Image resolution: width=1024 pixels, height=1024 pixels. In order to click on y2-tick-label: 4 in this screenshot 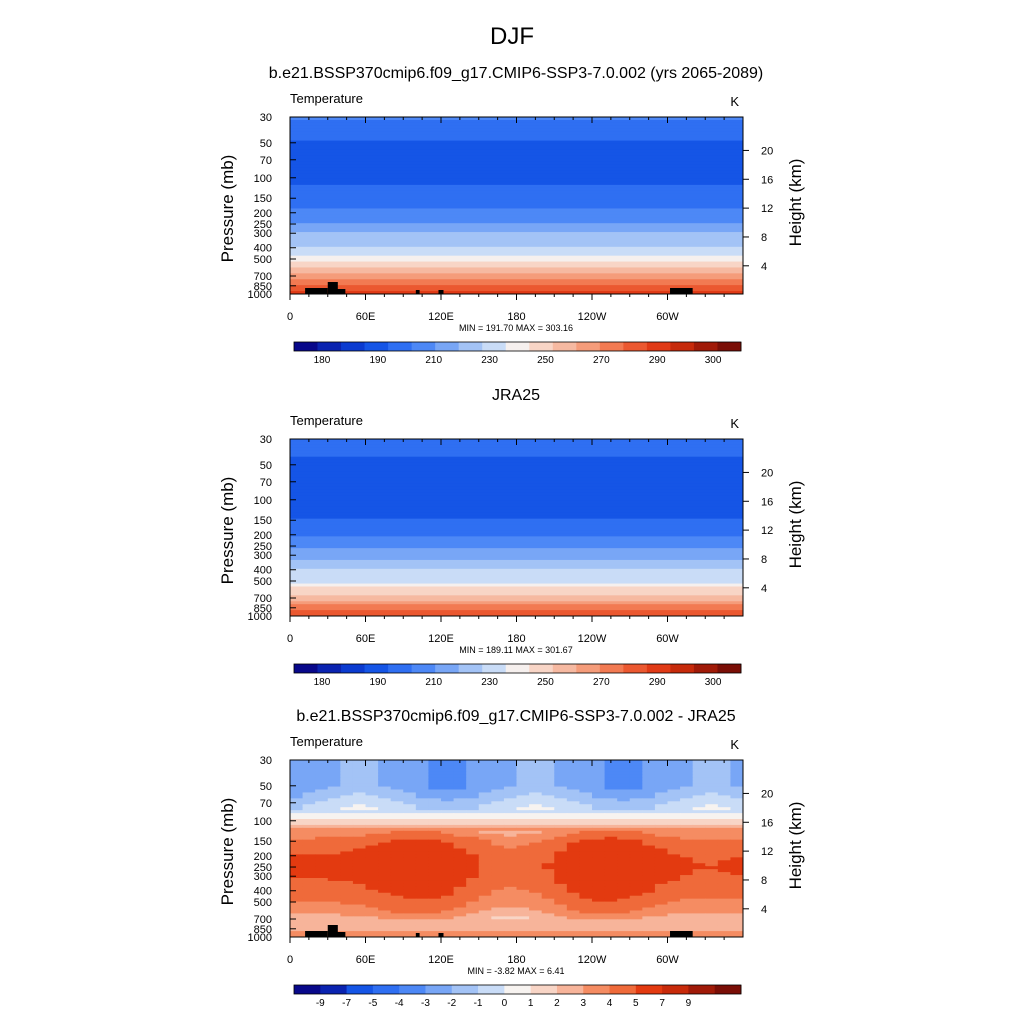, I will do `click(764, 589)`.